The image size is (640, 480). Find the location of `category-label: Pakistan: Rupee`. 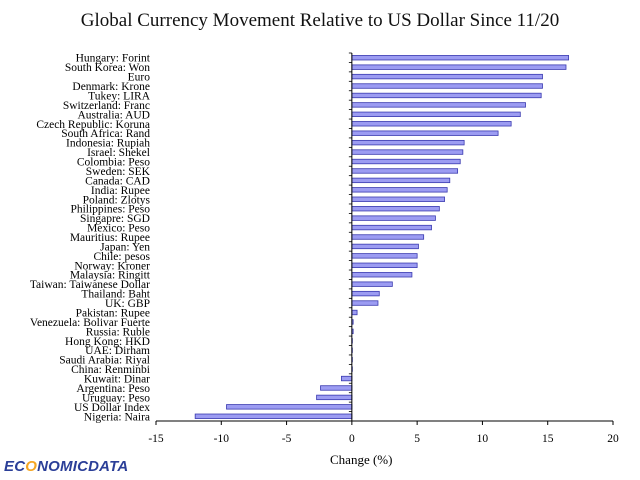

category-label: Pakistan: Rupee is located at coordinates (113, 313).